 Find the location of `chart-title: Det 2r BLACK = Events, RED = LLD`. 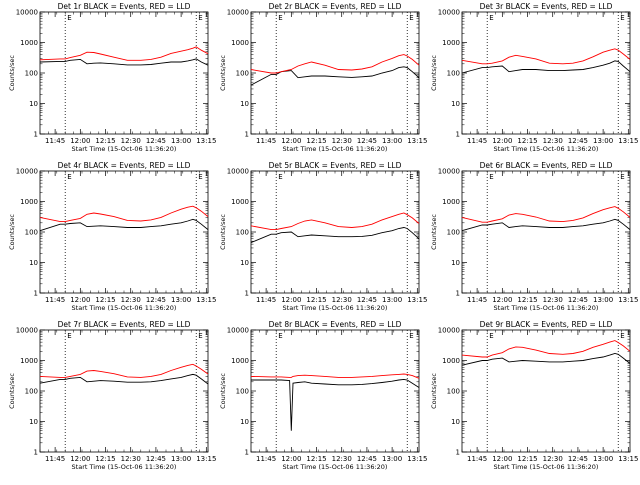

chart-title: Det 2r BLACK = Events, RED = LLD is located at coordinates (335, 6).